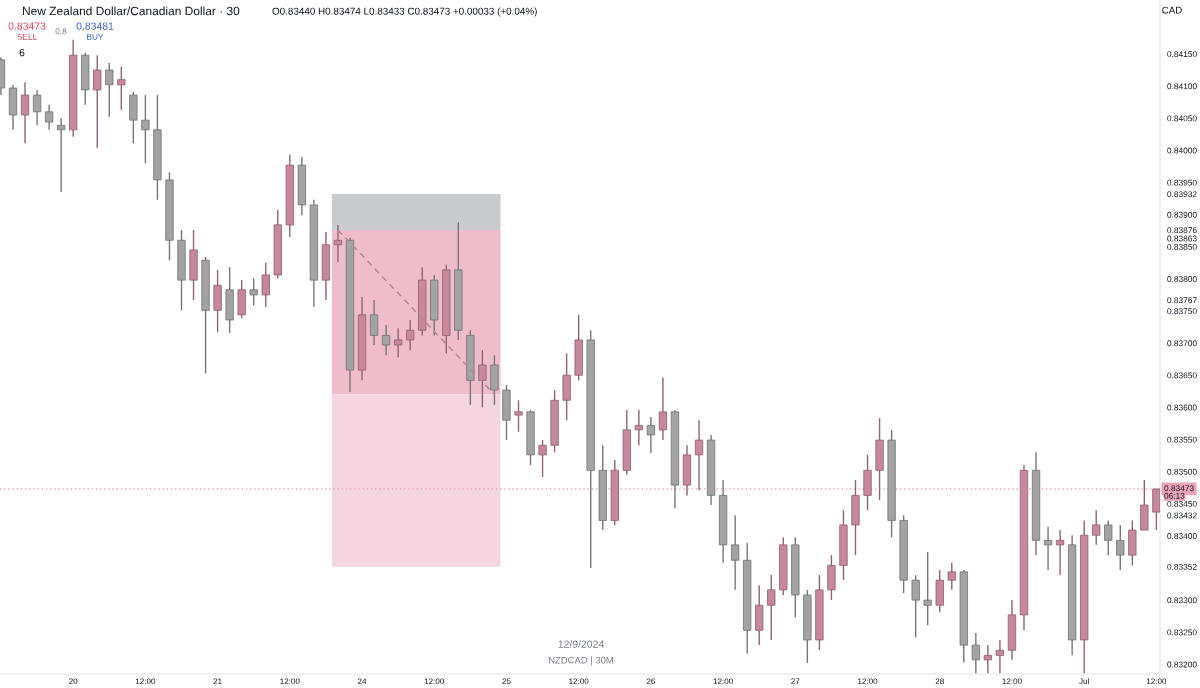 The width and height of the screenshot is (1200, 688). What do you see at coordinates (1182, 118) in the screenshot?
I see `y-tick-label: 0.84050` at bounding box center [1182, 118].